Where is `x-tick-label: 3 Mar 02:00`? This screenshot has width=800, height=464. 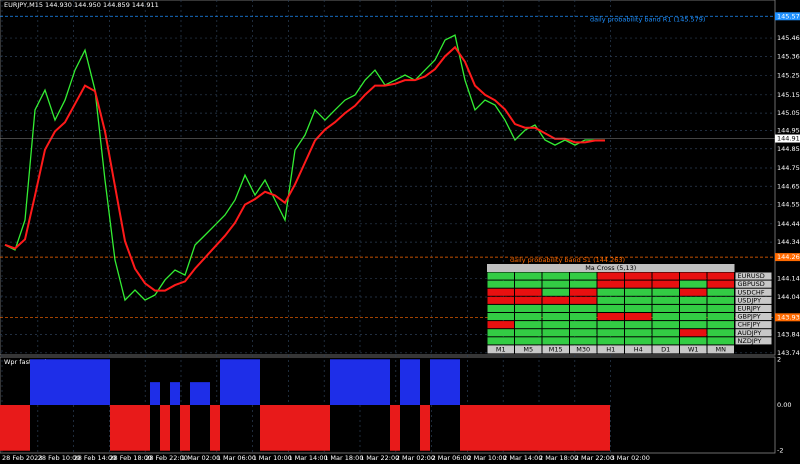
x-tick-label: 3 Mar 02:00 is located at coordinates (630, 458).